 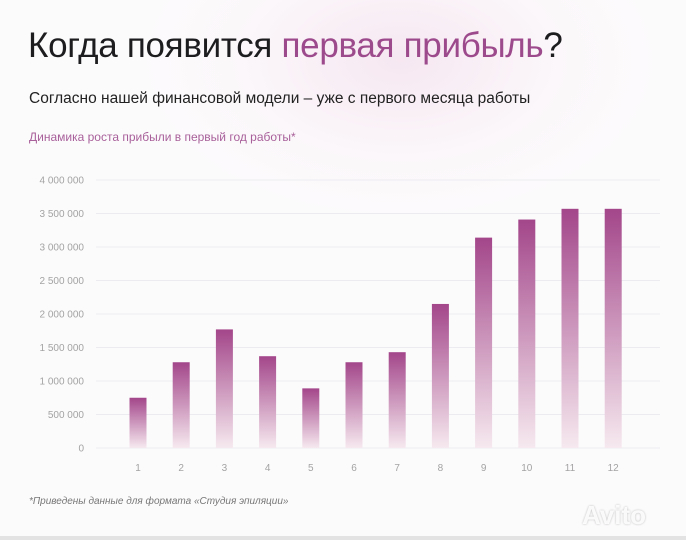 What do you see at coordinates (614, 468) in the screenshot?
I see `x-tick-label: 12` at bounding box center [614, 468].